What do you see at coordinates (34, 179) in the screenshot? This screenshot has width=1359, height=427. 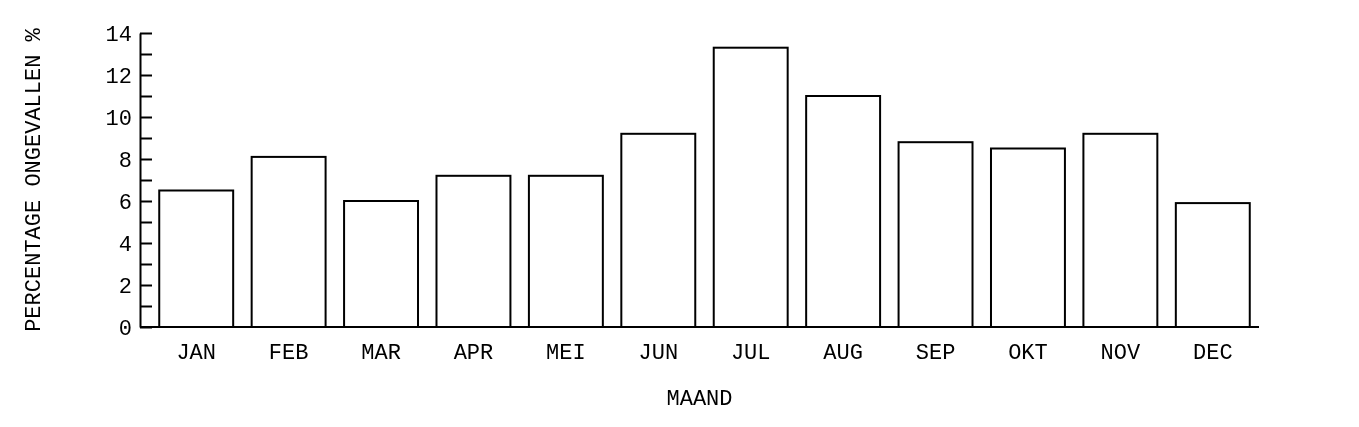 I see `y-axis-title: PERCENTAGE ONGEVALLEN %` at bounding box center [34, 179].